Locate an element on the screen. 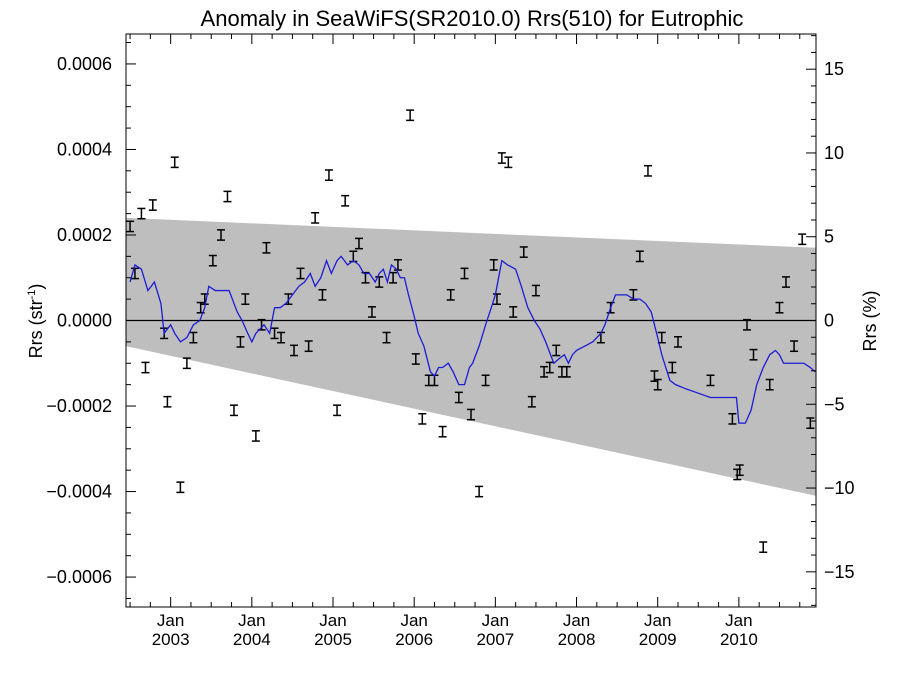 This screenshot has width=900, height=675. x-tick-year: 2010 is located at coordinates (739, 639).